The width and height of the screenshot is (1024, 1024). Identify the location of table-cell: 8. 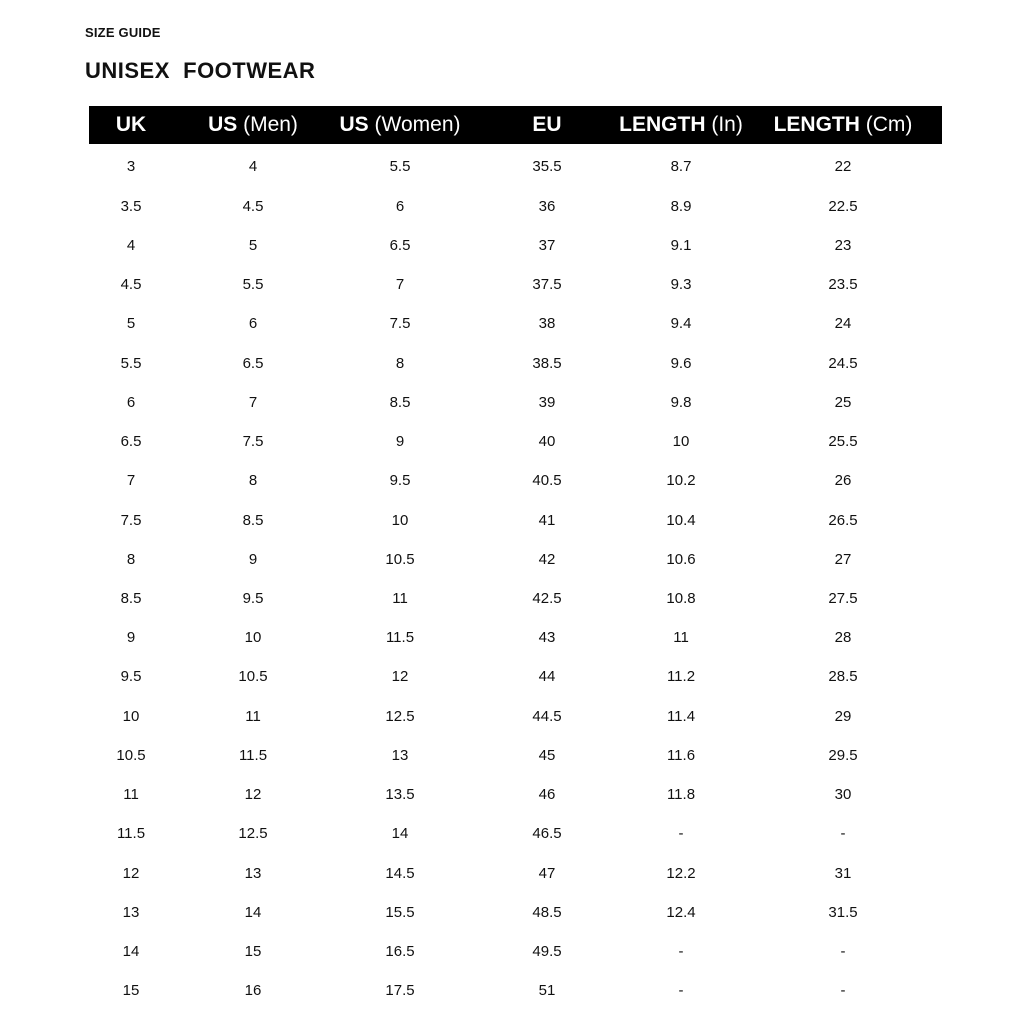
(131, 559).